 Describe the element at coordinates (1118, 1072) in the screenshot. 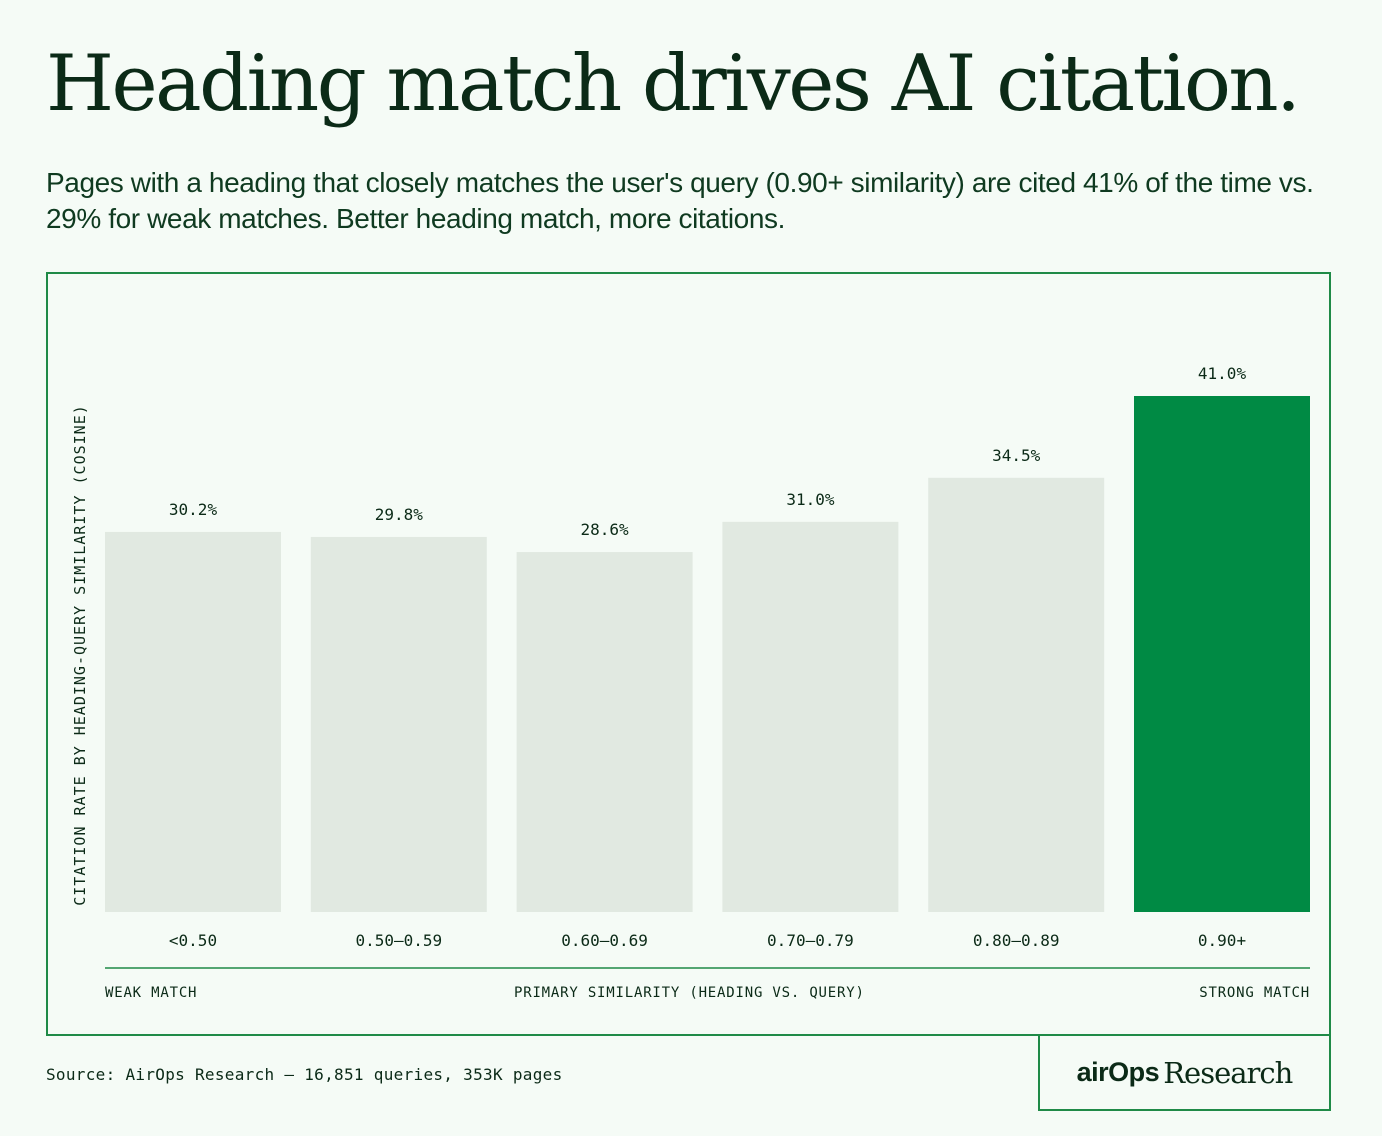

I see `logo-brand: airOps` at that location.